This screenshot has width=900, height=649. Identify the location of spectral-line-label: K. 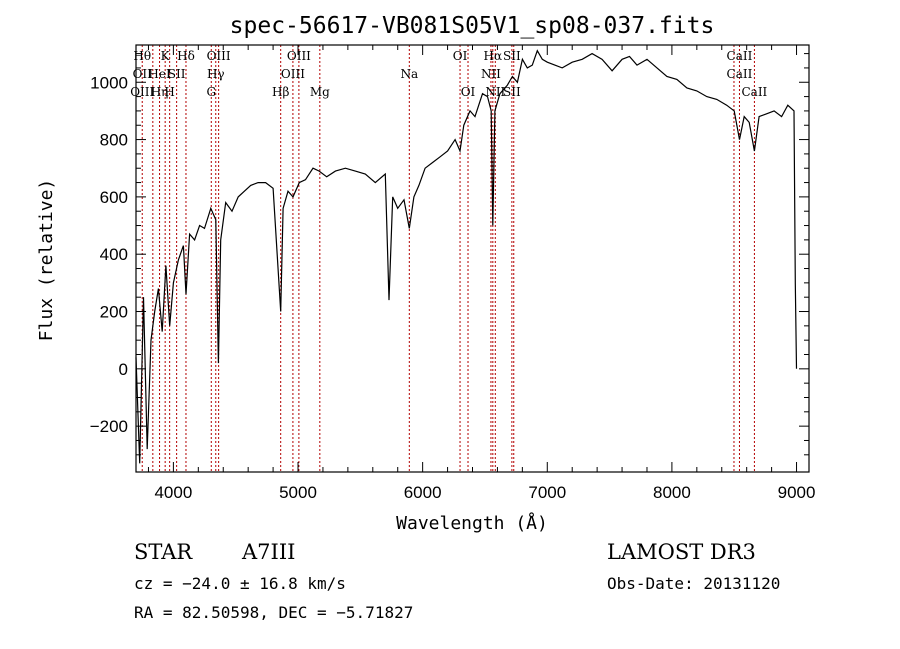
(166, 56).